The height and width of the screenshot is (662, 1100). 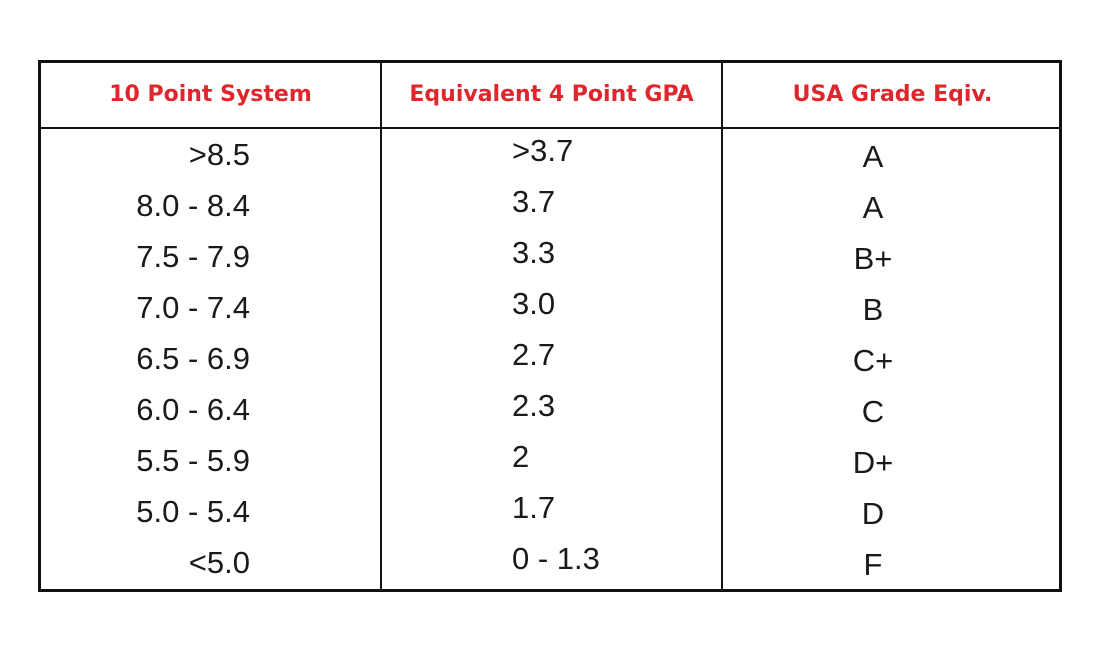 What do you see at coordinates (193, 358) in the screenshot?
I see `ten-point-value: 6.5 - 6.9` at bounding box center [193, 358].